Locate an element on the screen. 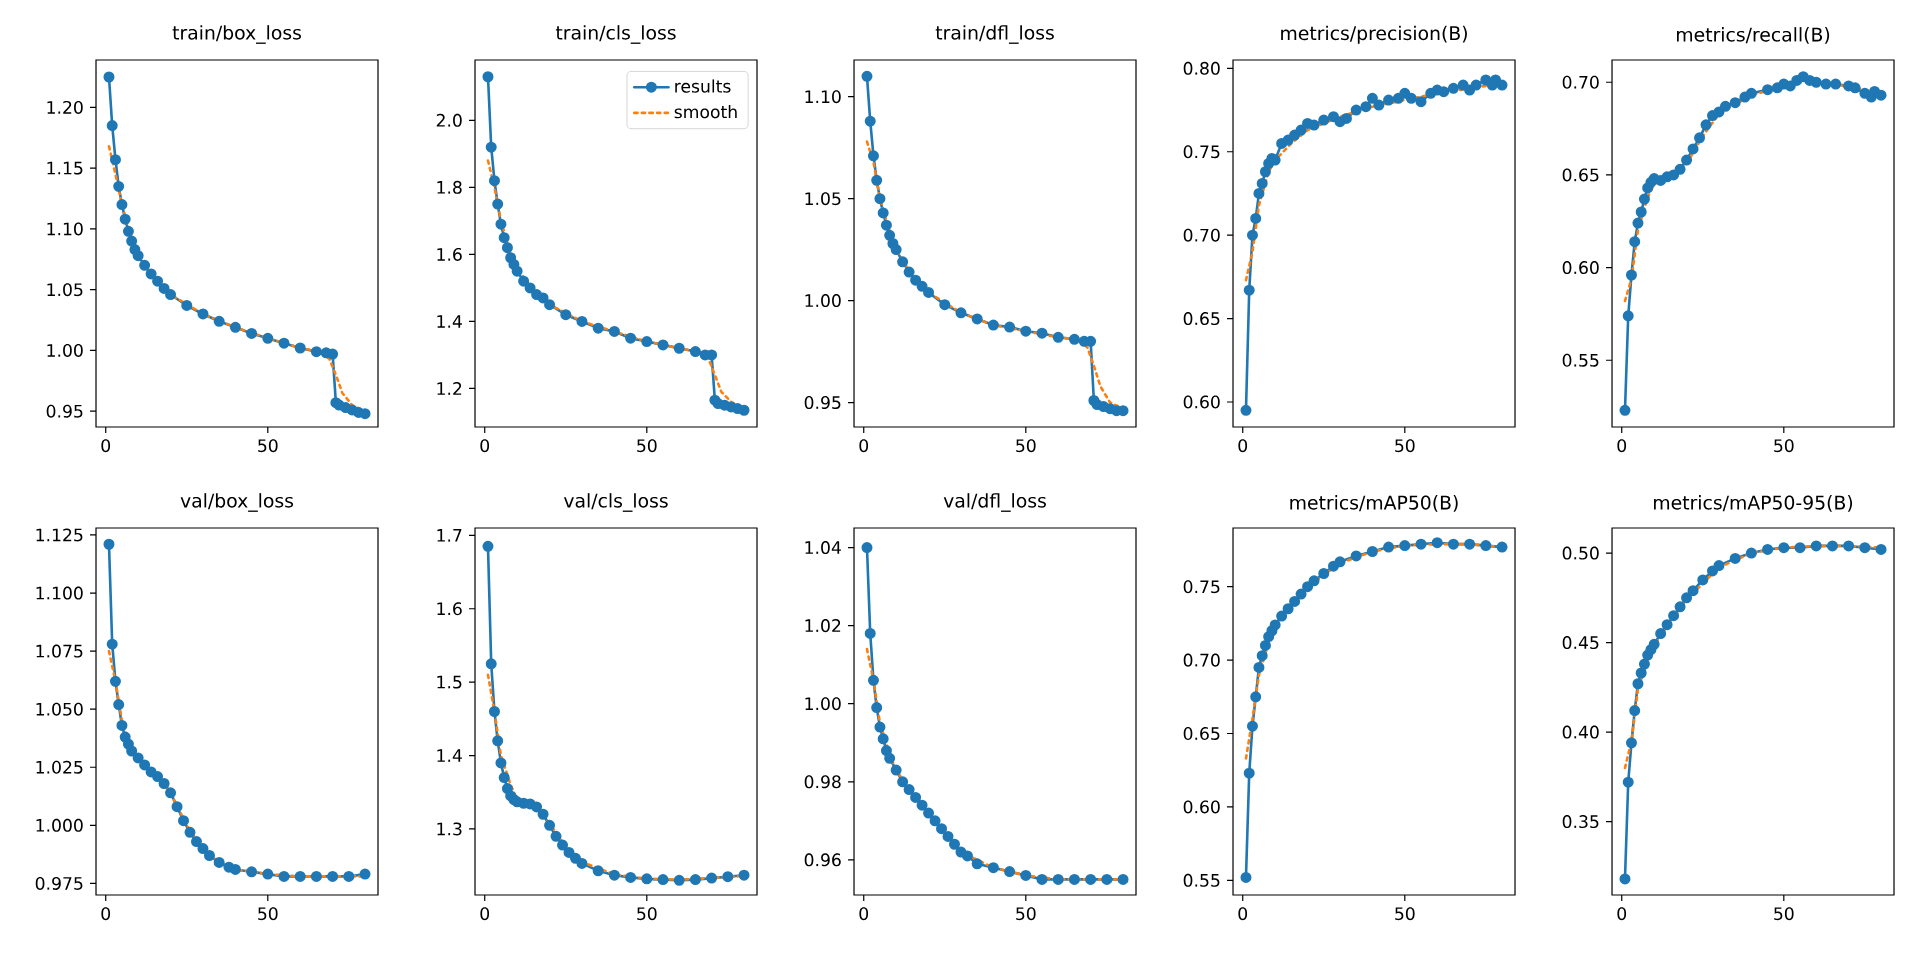  y-tick-label: 1.20 is located at coordinates (65, 107).